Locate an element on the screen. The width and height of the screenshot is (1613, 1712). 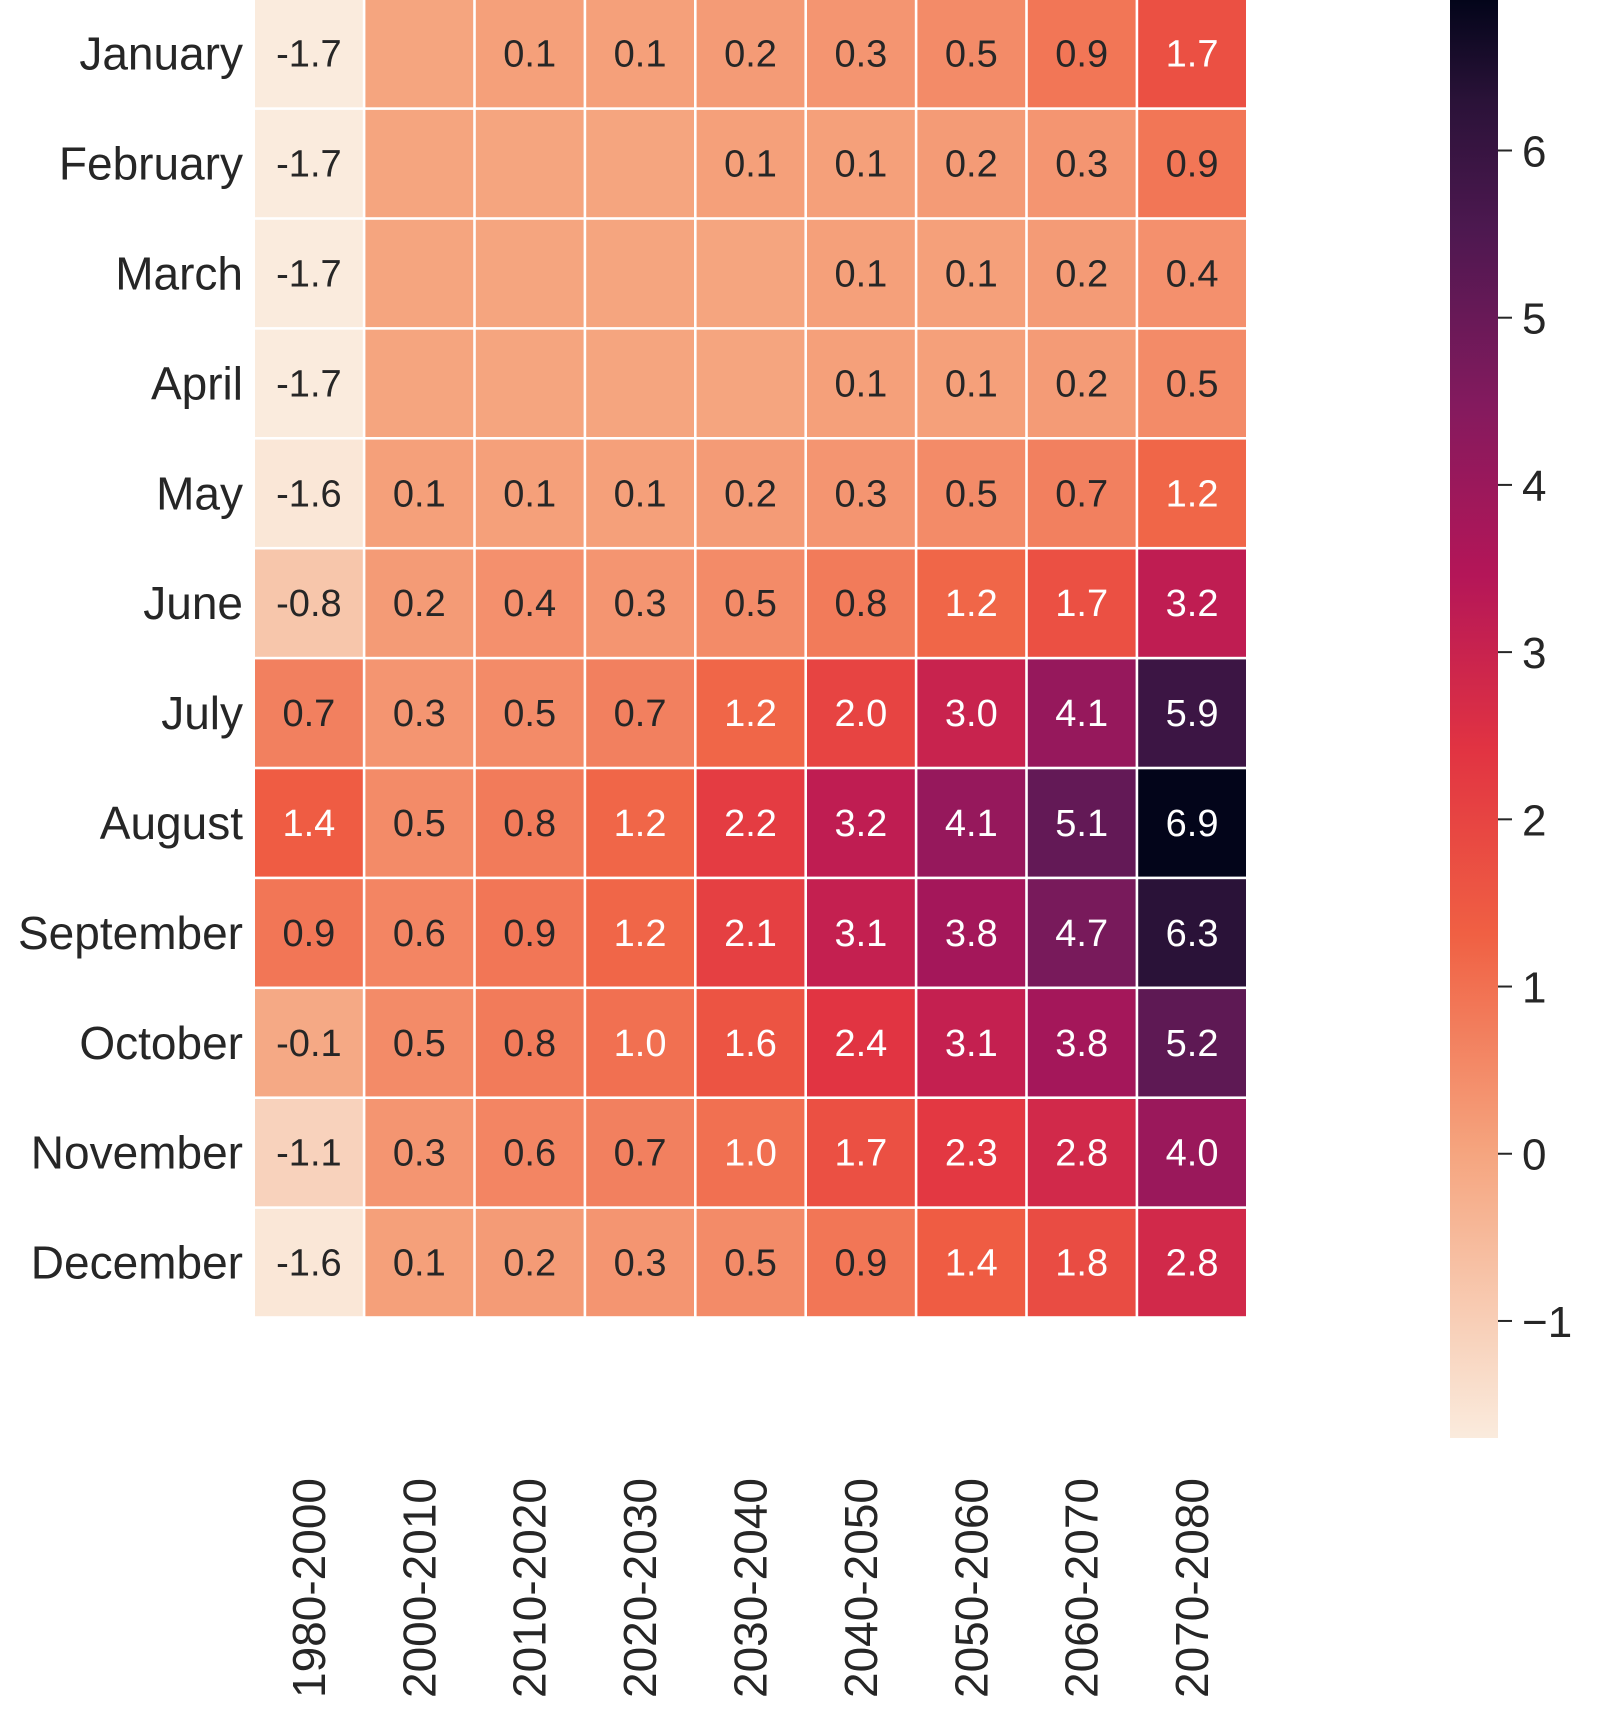
row-label: November is located at coordinates (137, 1153).